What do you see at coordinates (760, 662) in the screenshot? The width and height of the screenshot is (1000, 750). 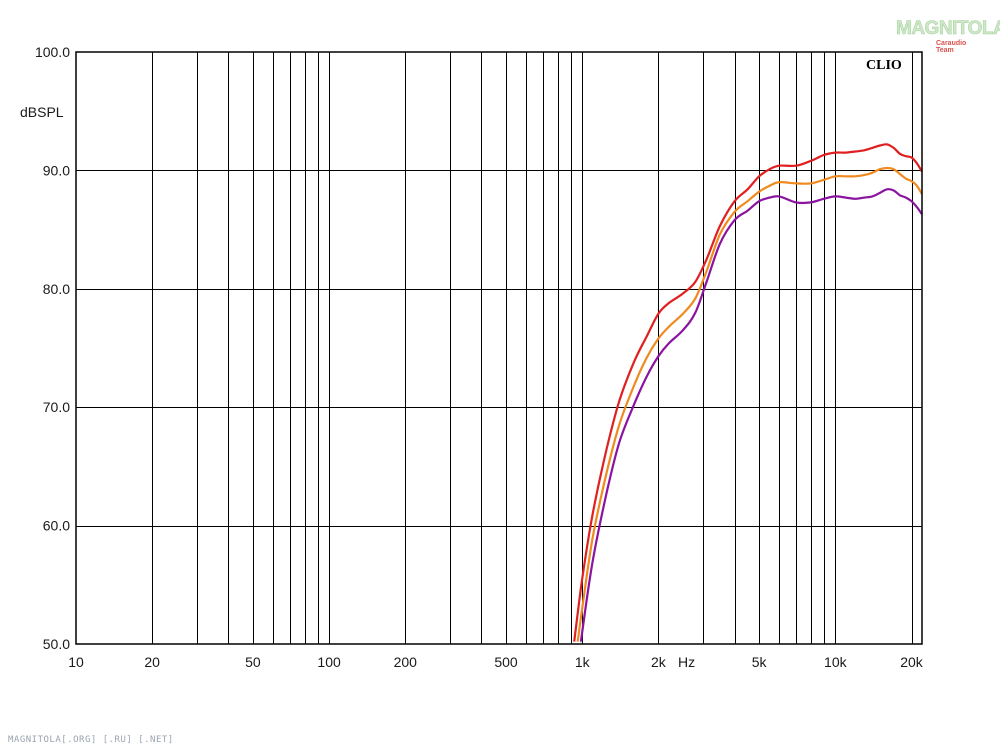 I see `x-tick-label: 5k` at bounding box center [760, 662].